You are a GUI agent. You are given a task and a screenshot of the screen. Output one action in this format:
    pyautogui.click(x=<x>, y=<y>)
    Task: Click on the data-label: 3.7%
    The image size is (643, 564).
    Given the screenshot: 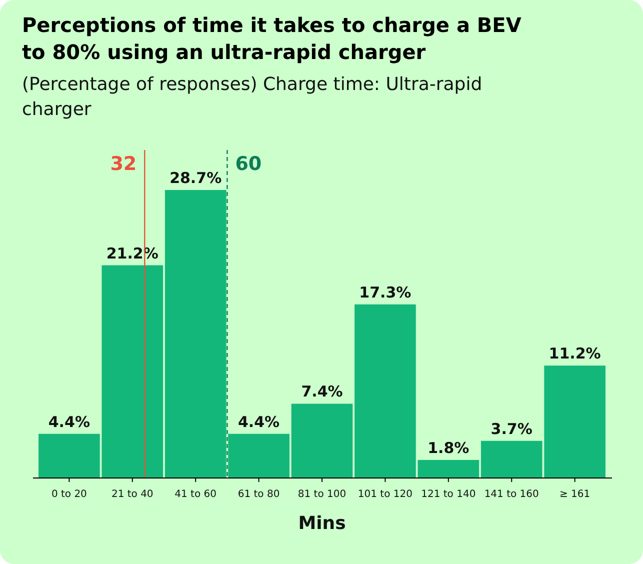 What is the action you would take?
    pyautogui.click(x=511, y=429)
    